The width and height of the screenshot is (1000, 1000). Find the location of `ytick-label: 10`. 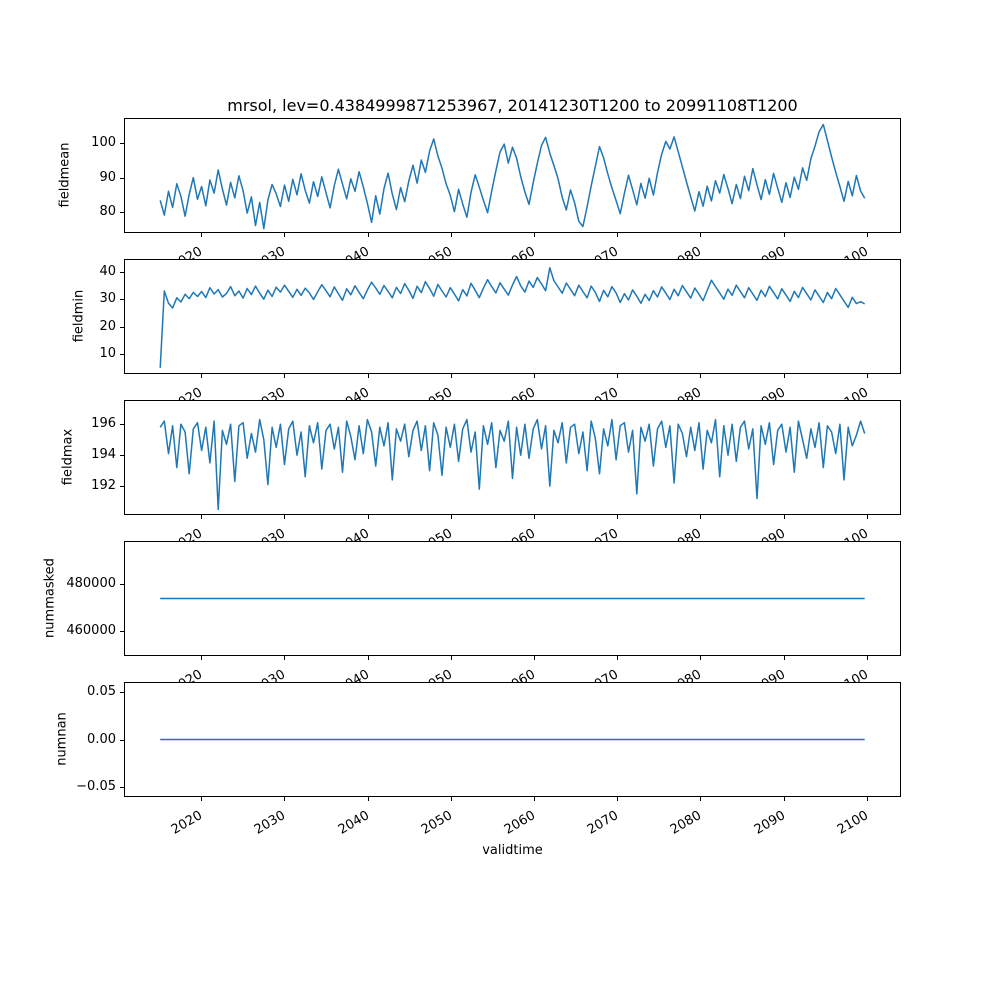

ytick-label: 10 is located at coordinates (107, 353).